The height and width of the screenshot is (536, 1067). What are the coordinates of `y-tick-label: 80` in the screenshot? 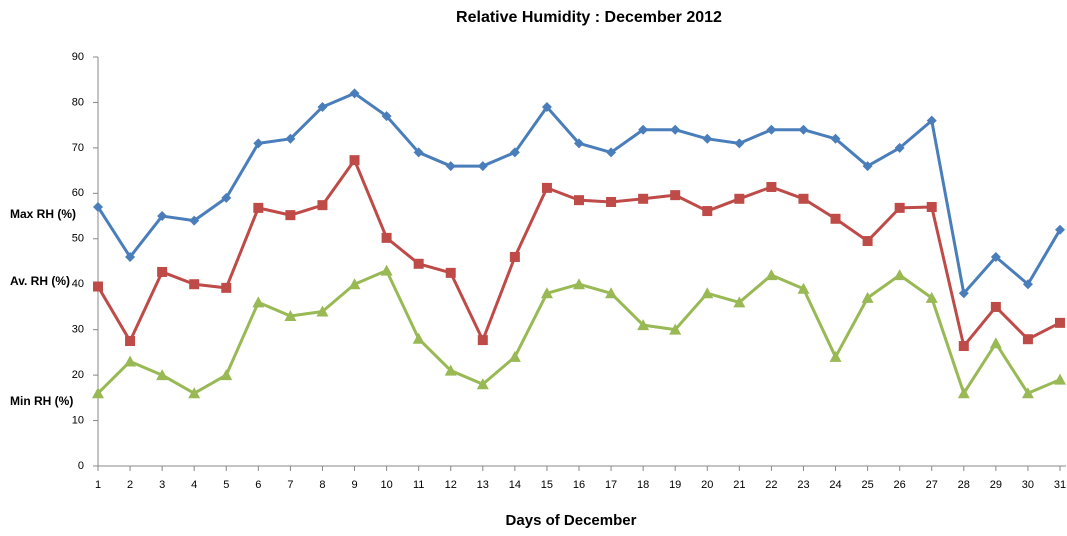 It's located at (78, 102).